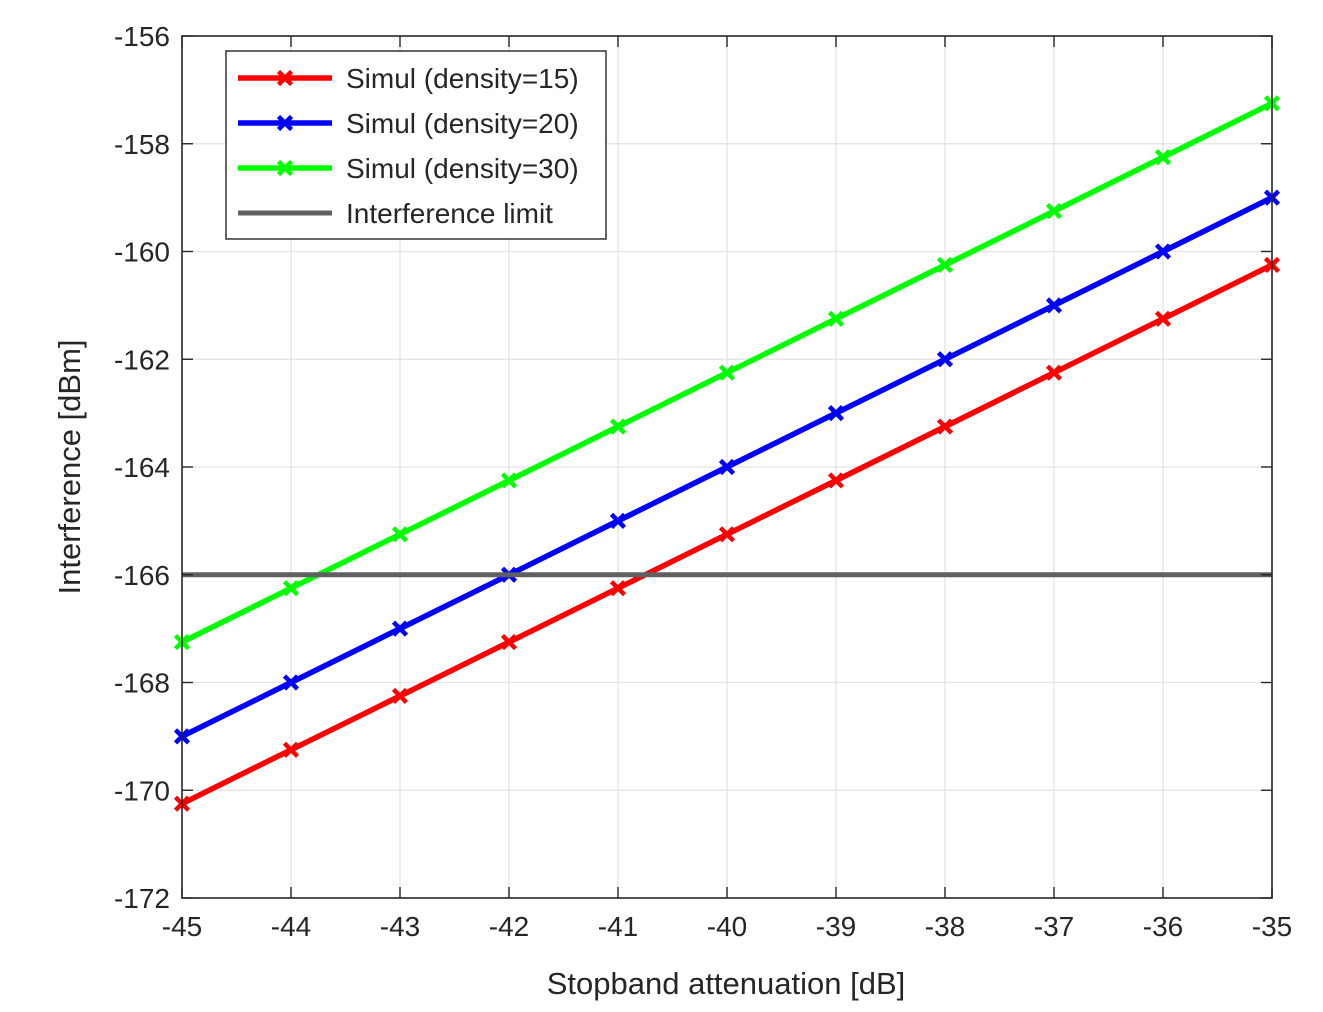  I want to click on y-tick-label: -156, so click(142, 36).